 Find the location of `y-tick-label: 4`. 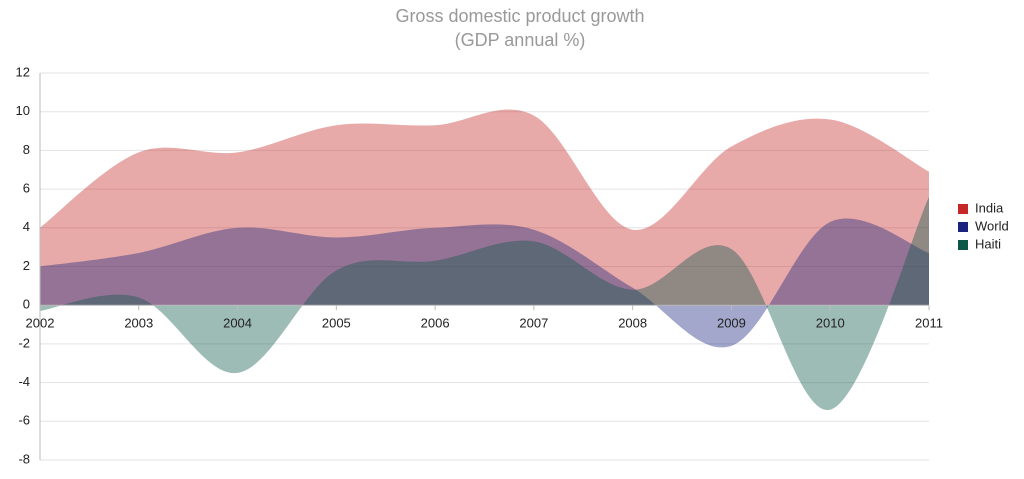

y-tick-label: 4 is located at coordinates (26, 226).